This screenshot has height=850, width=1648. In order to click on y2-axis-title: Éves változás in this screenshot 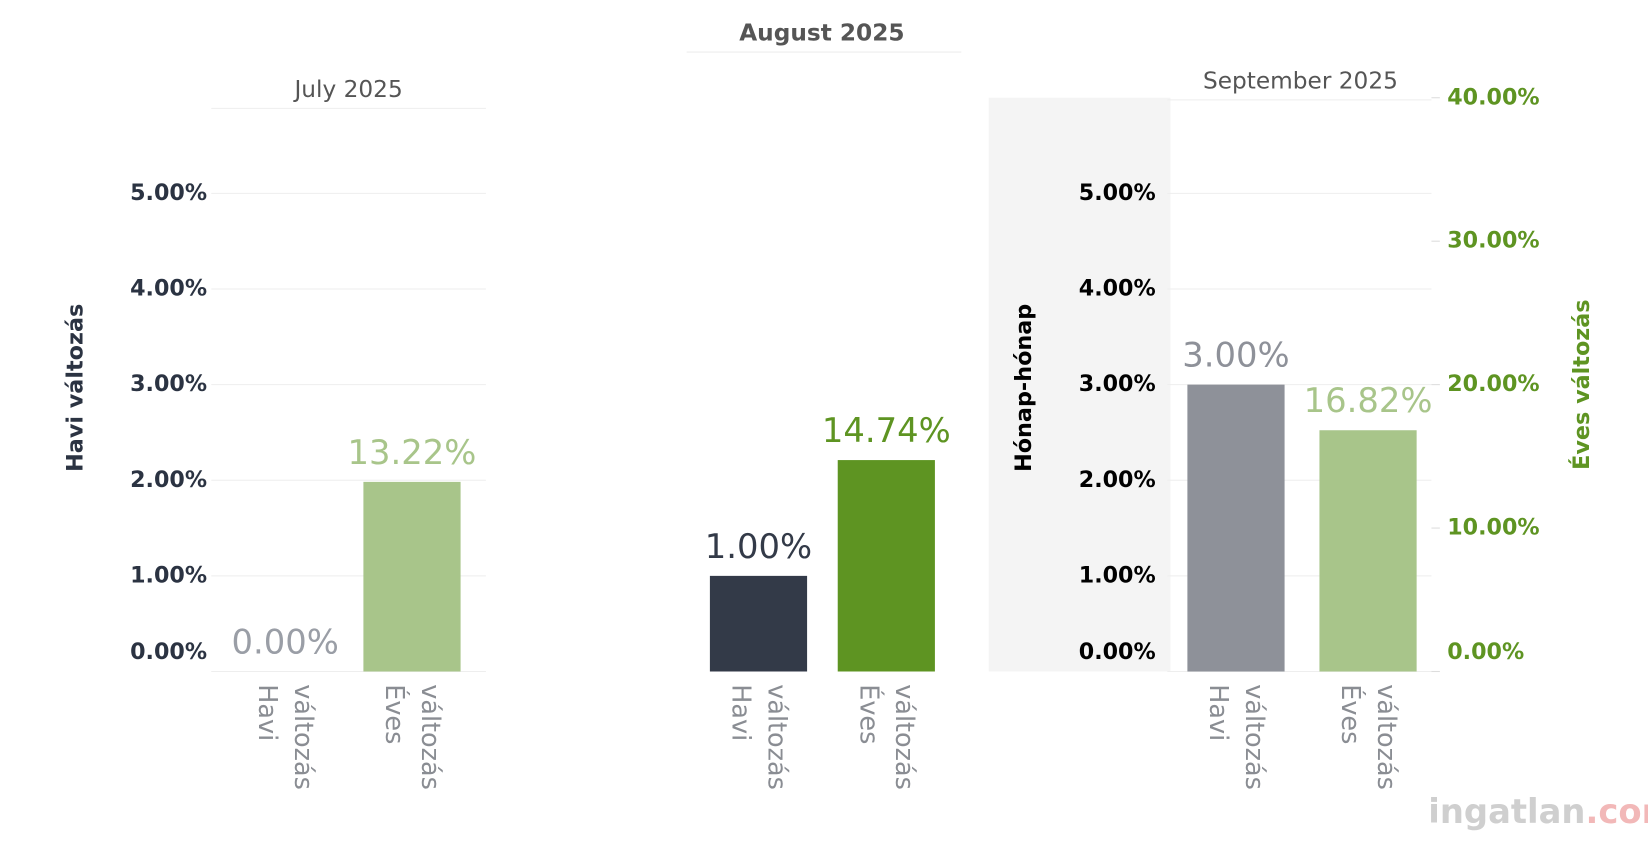, I will do `click(1581, 384)`.